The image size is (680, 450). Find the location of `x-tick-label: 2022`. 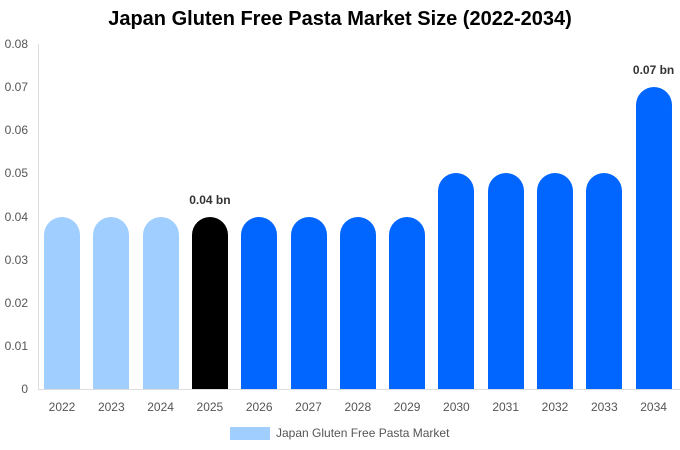

x-tick-label: 2022 is located at coordinates (62, 407).